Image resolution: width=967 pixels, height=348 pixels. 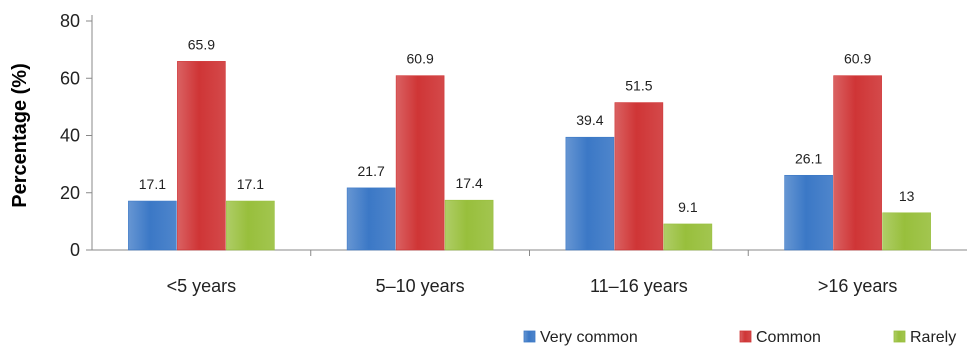 What do you see at coordinates (858, 286) in the screenshot?
I see `x-tick-label: >16 years` at bounding box center [858, 286].